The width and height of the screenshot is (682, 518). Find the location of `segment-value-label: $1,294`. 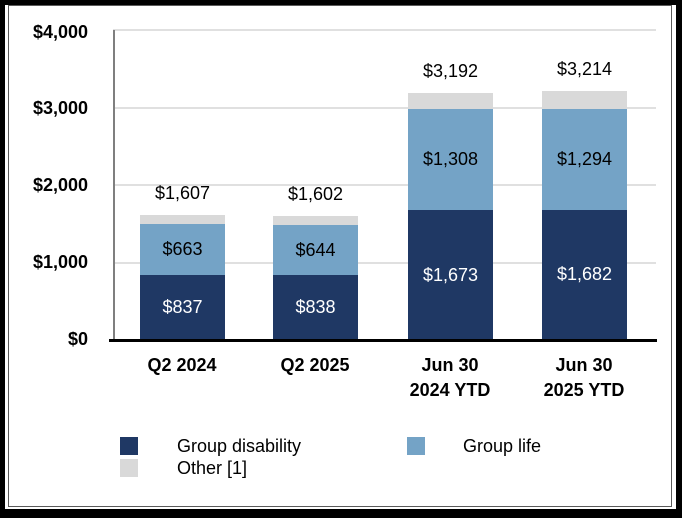

segment-value-label: $1,294 is located at coordinates (584, 158).